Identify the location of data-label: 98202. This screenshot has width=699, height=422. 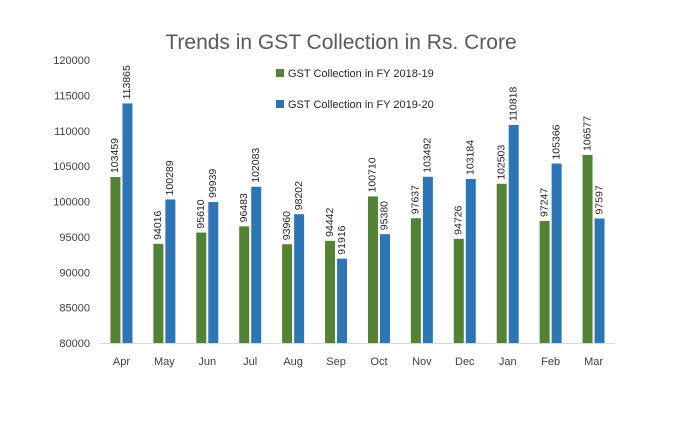
(299, 195).